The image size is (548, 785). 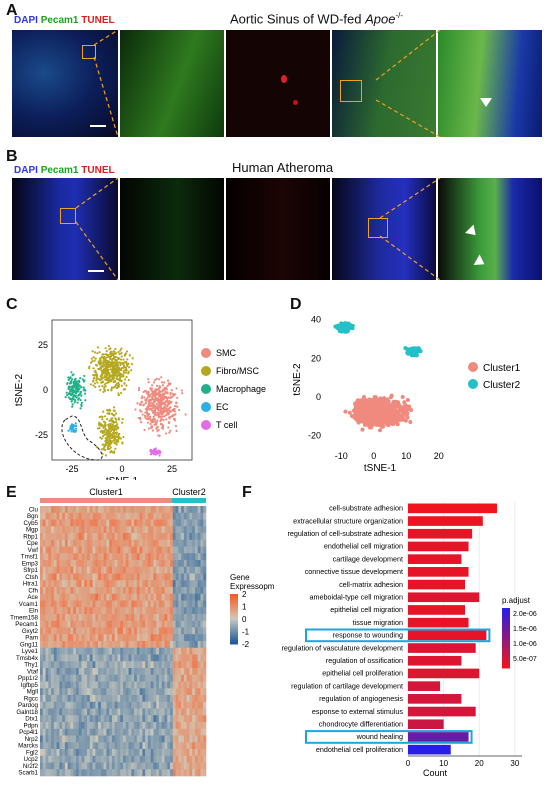 What do you see at coordinates (28, 732) in the screenshot?
I see `gene-label: Pcp4l1` at bounding box center [28, 732].